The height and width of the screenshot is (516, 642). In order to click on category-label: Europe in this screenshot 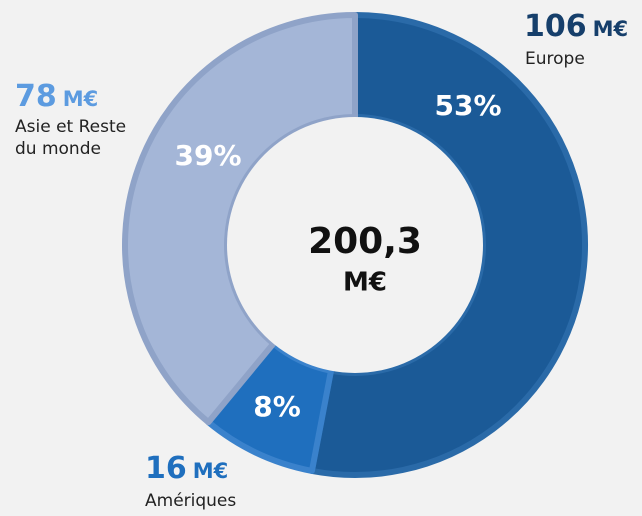, I will do `click(555, 59)`.